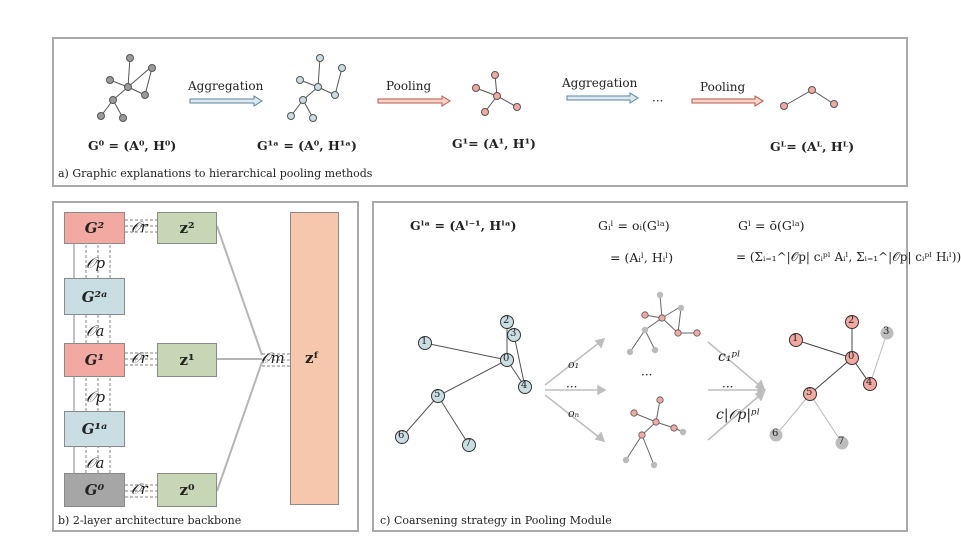 The image size is (961, 549). Describe the element at coordinates (96, 263) in the screenshot. I see `operator-pool-2: 𝒪p` at that location.